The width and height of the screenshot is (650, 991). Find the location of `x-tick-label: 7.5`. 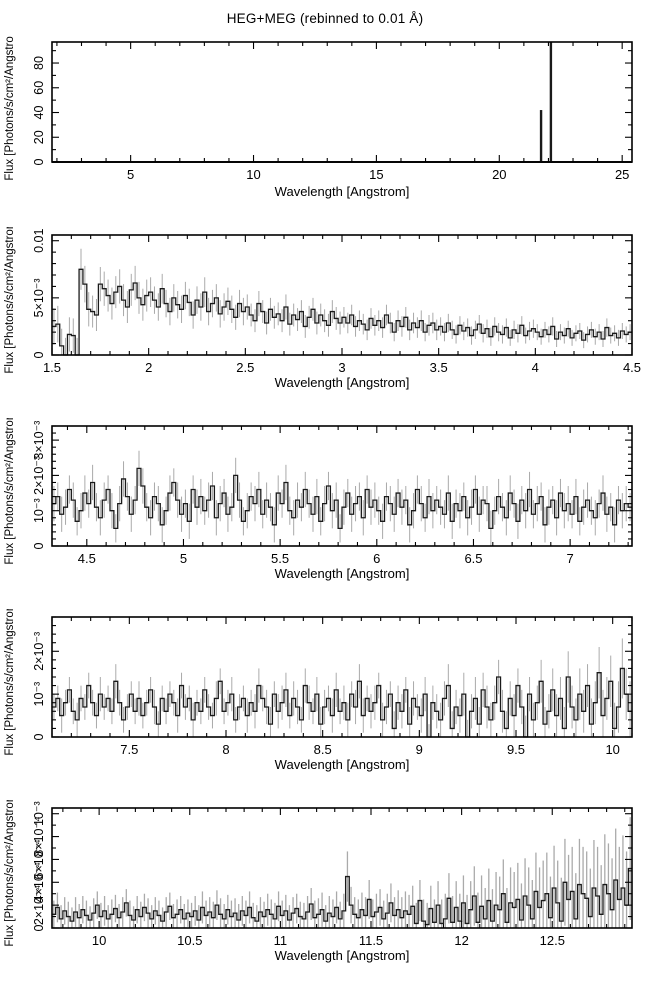

x-tick-label: 7.5 is located at coordinates (129, 749).